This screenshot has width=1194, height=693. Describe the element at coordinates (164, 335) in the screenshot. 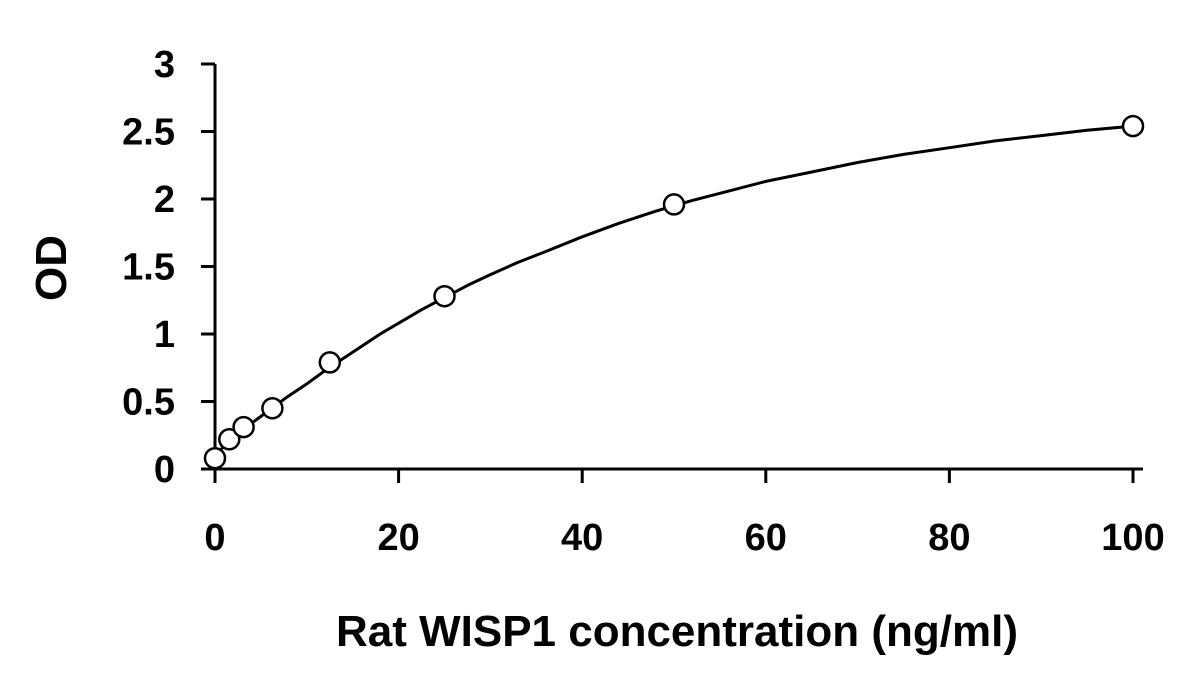

I see `y-tick-label: 1` at that location.